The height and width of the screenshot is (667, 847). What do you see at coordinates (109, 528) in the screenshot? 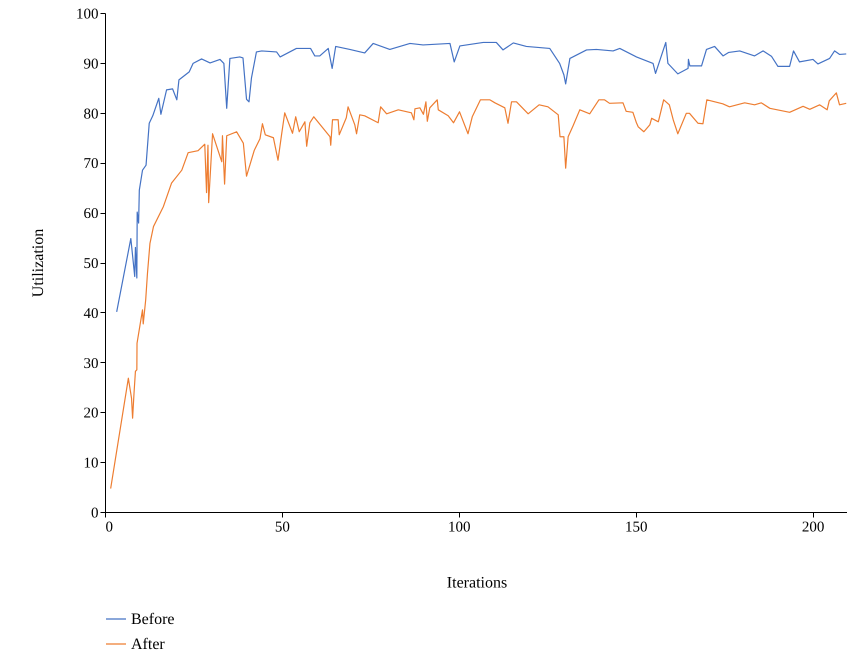
I see `x-tick-label: 0` at bounding box center [109, 528].